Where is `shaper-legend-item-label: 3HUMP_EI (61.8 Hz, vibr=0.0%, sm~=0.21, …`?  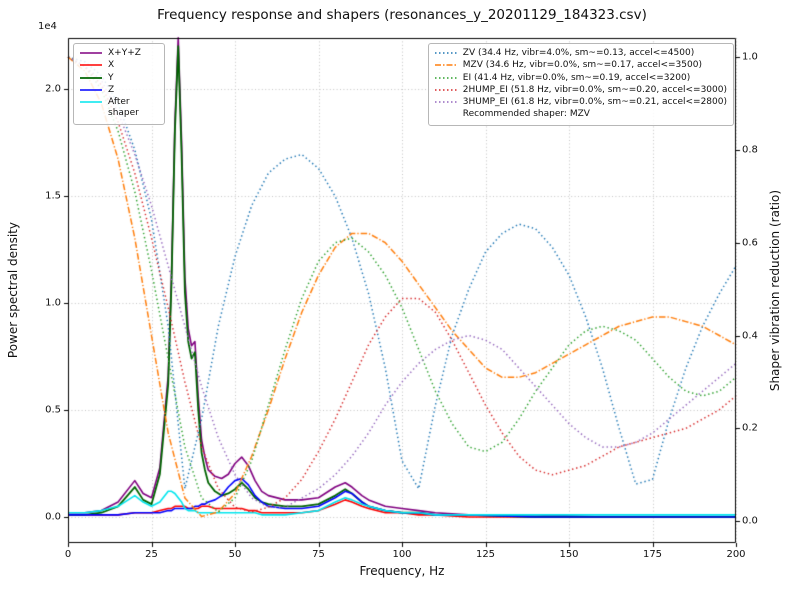 shaper-legend-item-label: 3HUMP_EI (61.8 Hz, vibr=0.0%, sm~=0.21, … is located at coordinates (594, 102).